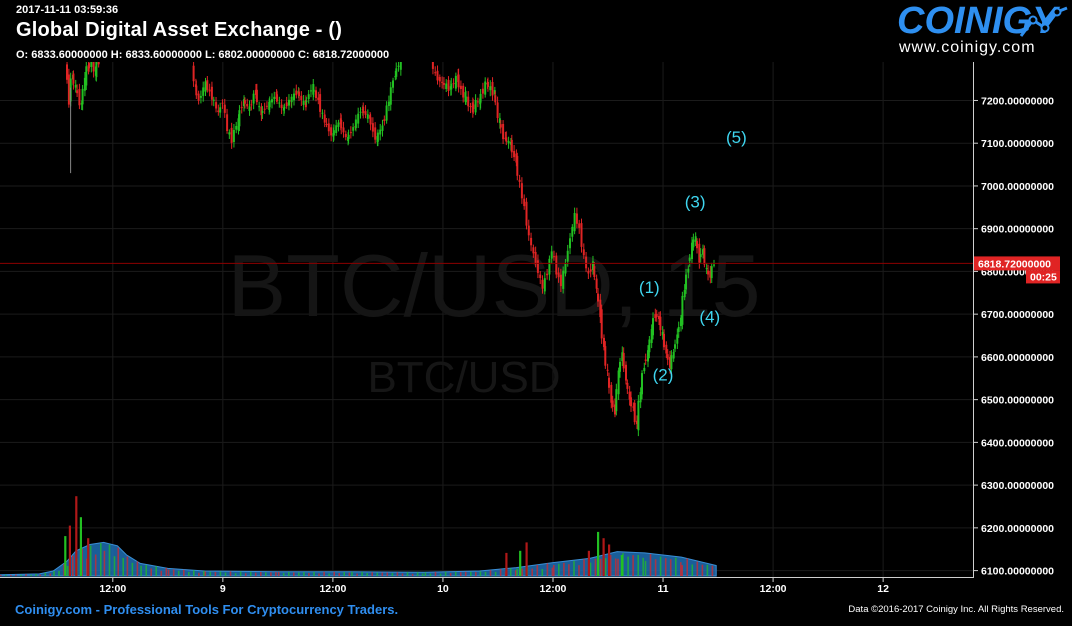 This screenshot has width=1072, height=626. Describe the element at coordinates (1017, 230) in the screenshot. I see `y-tick-label: 6900.00000000` at that location.